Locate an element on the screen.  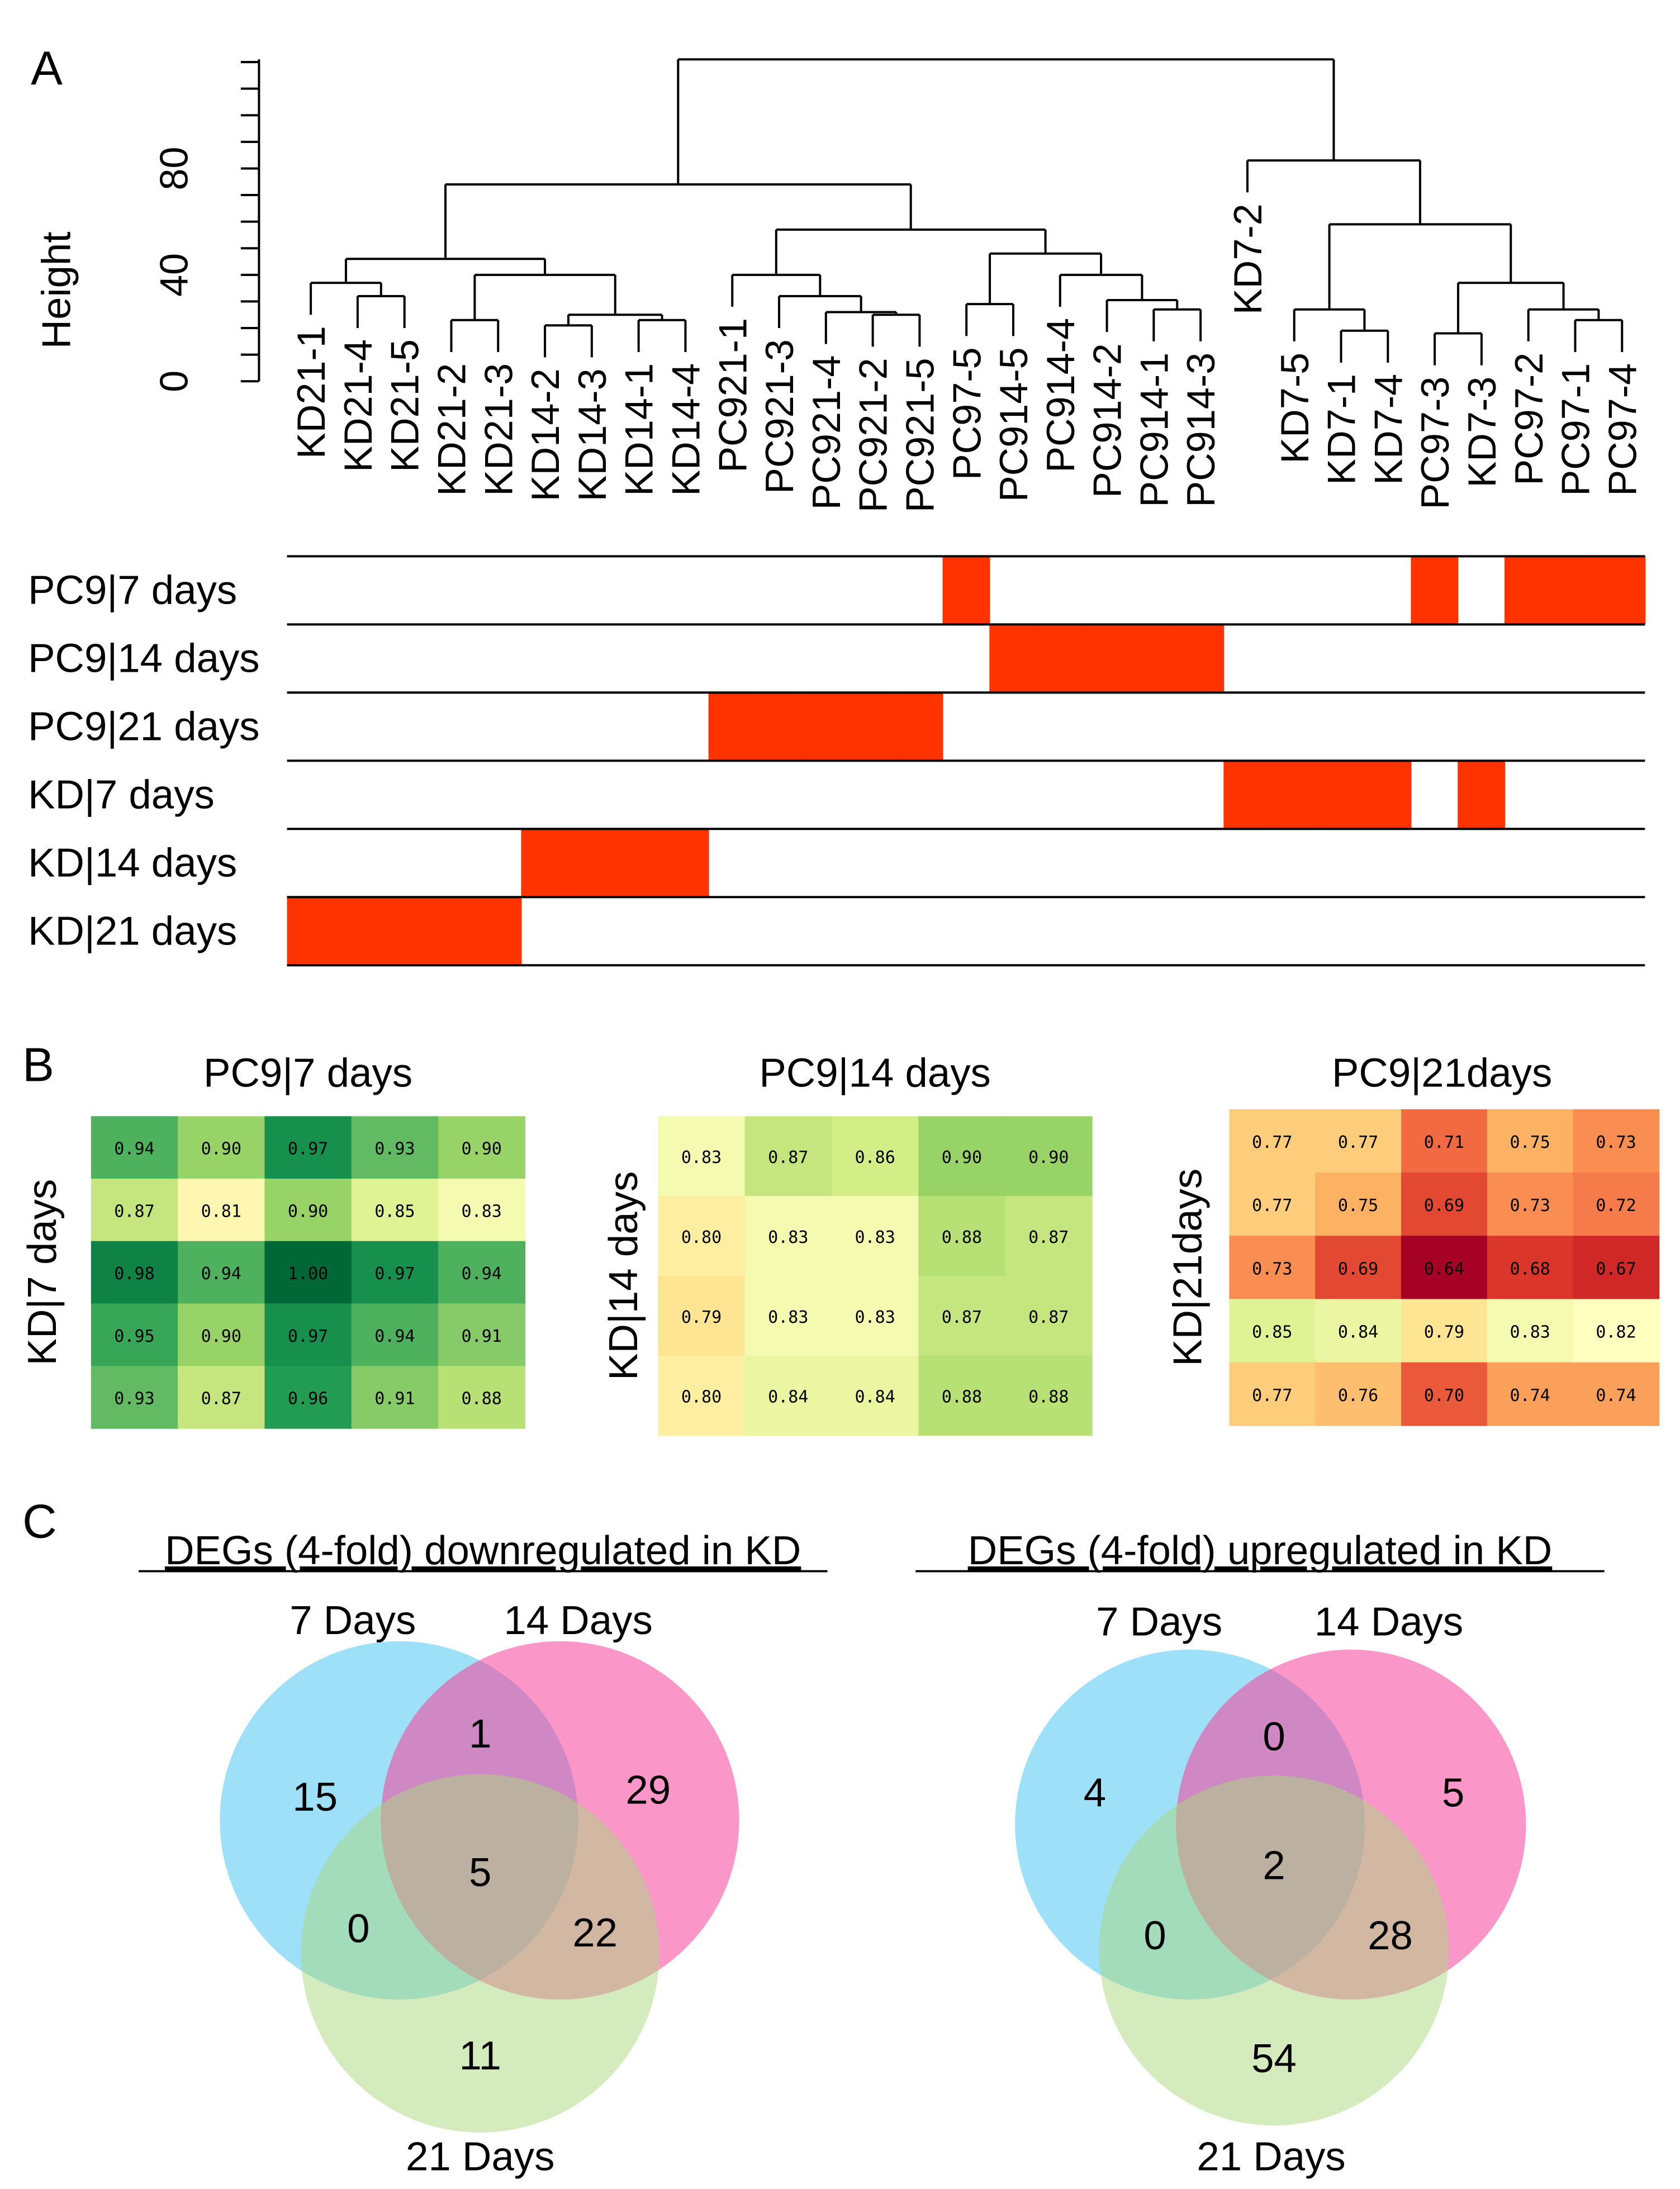
venn-title: DEGs (4-fold) downregulated in KD is located at coordinates (483, 1551).